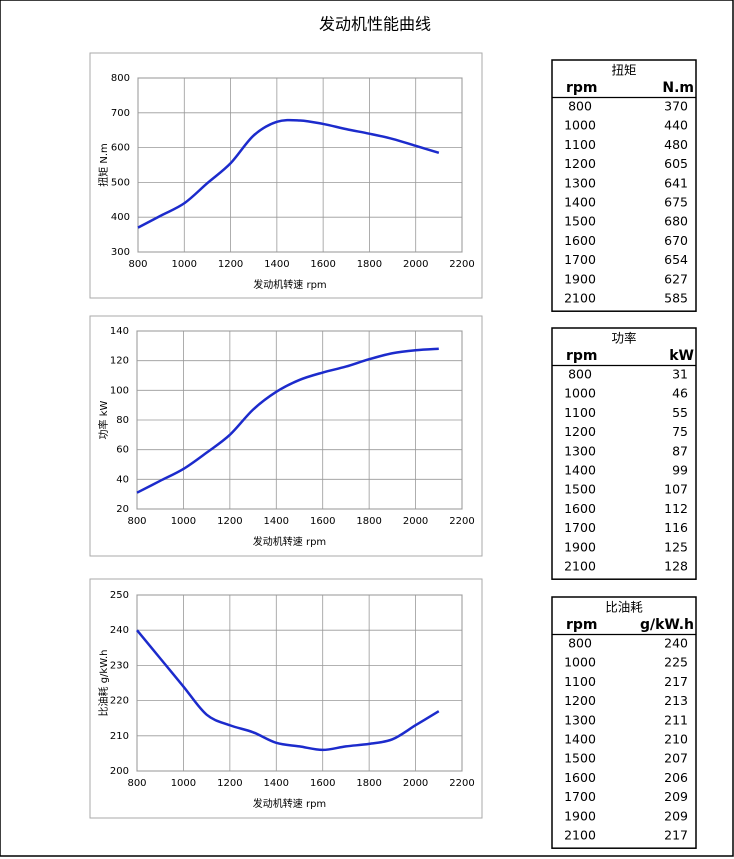 The width and height of the screenshot is (734, 859). Describe the element at coordinates (676, 662) in the screenshot. I see `table-cell: 225` at that location.